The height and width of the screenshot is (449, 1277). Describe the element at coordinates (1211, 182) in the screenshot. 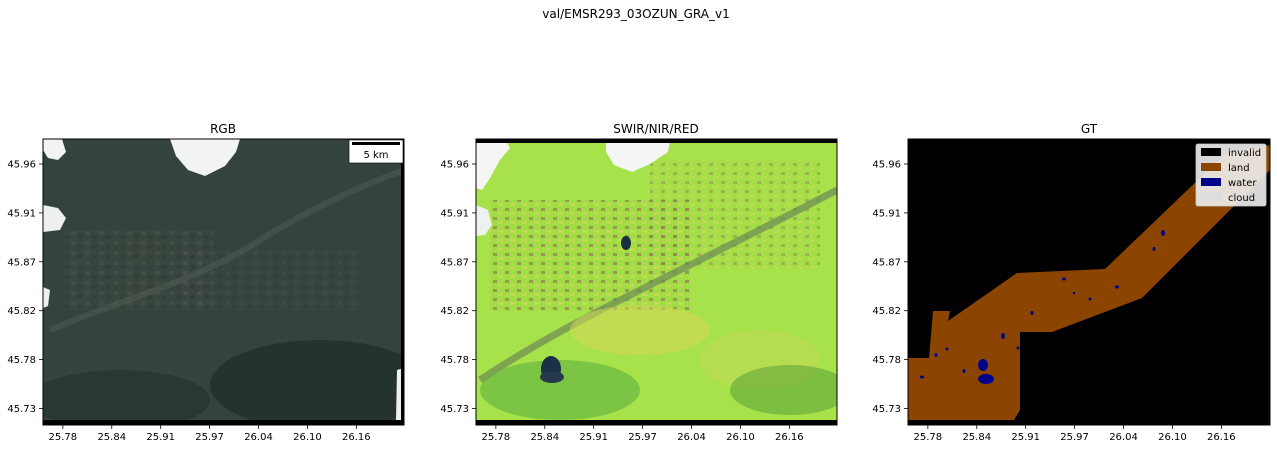

I see `legend-swatch-water` at that location.